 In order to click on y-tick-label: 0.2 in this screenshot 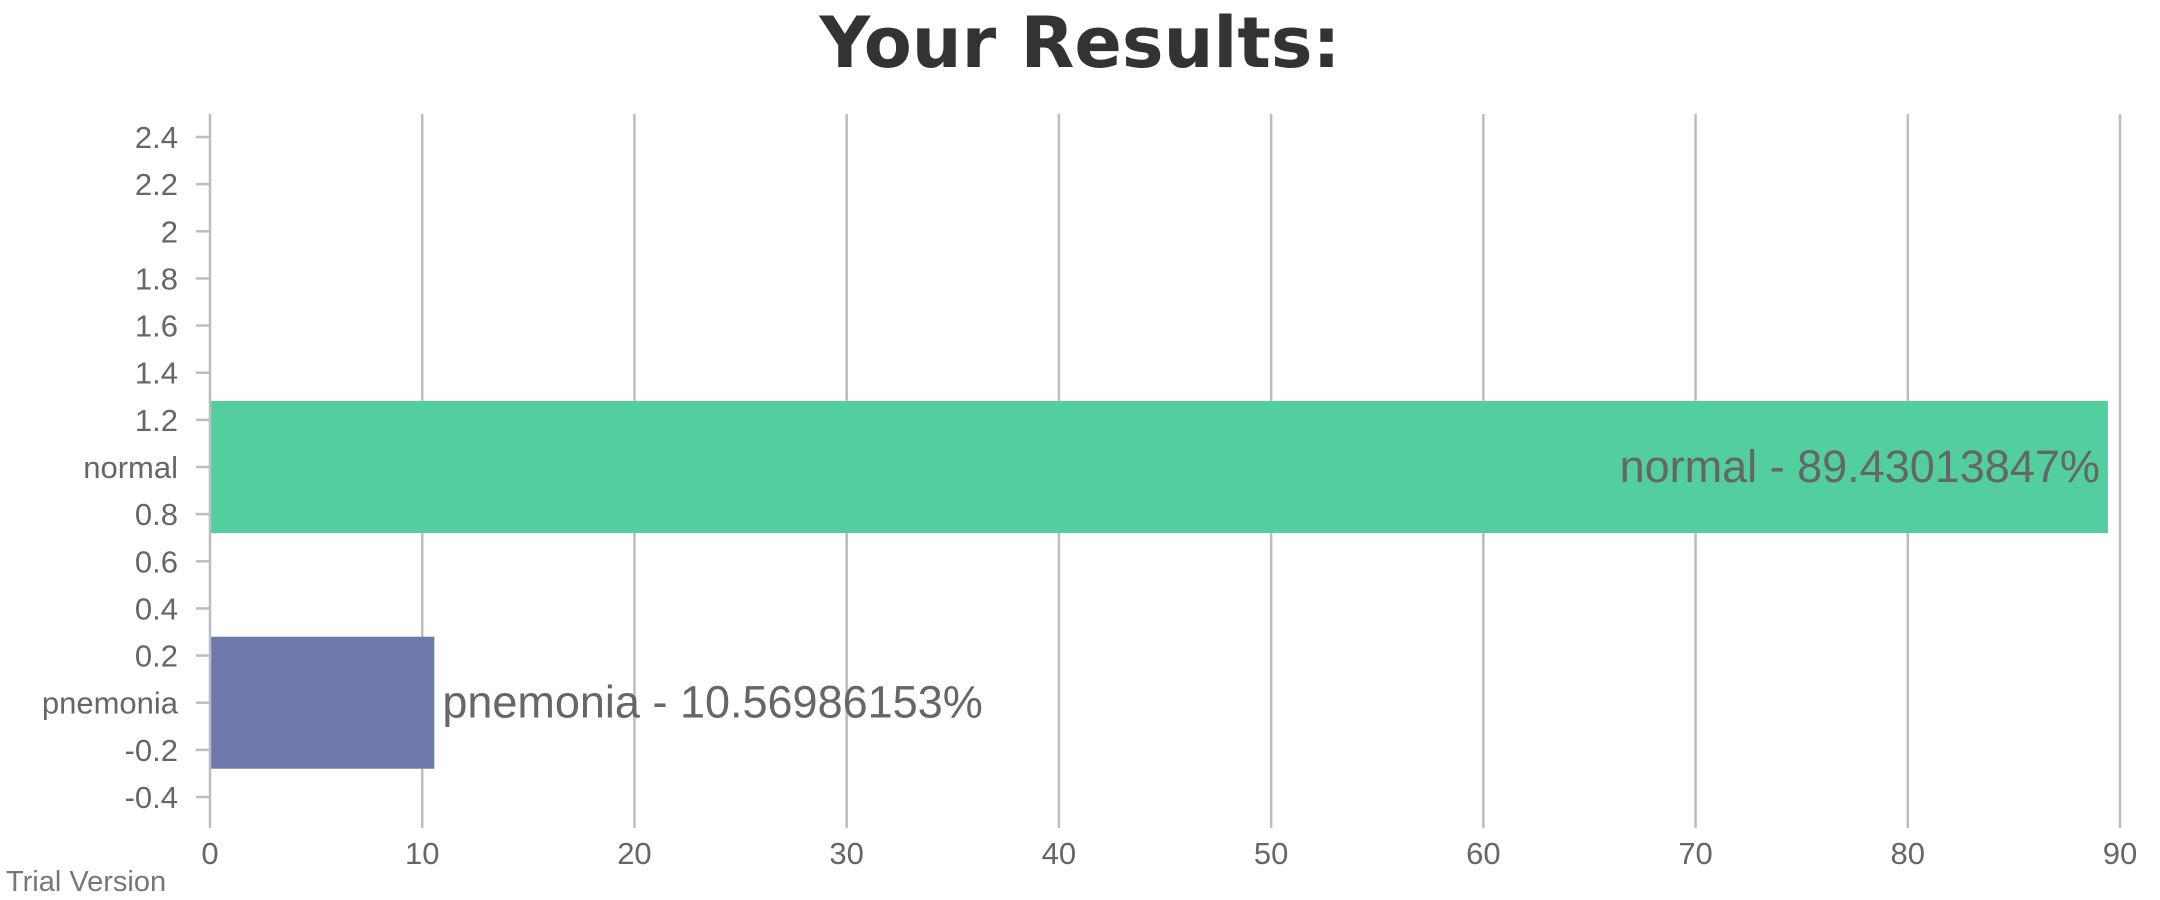, I will do `click(156, 656)`.